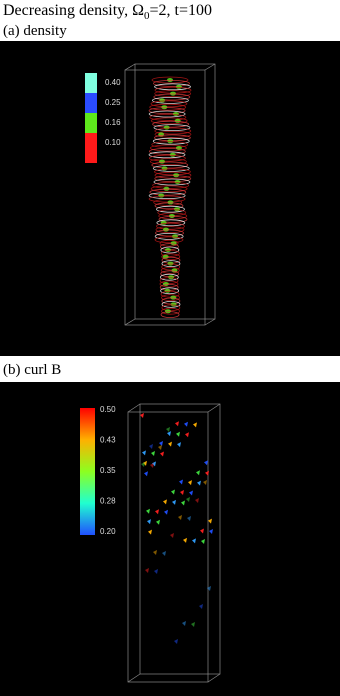  I want to click on title-subscript: 0, so click(147, 16).